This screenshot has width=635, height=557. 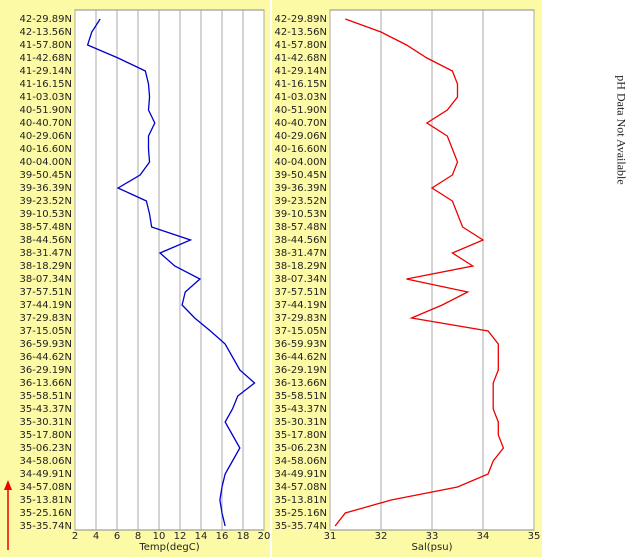 What do you see at coordinates (432, 547) in the screenshot?
I see `x-axis-label: Sal(psu)` at bounding box center [432, 547].